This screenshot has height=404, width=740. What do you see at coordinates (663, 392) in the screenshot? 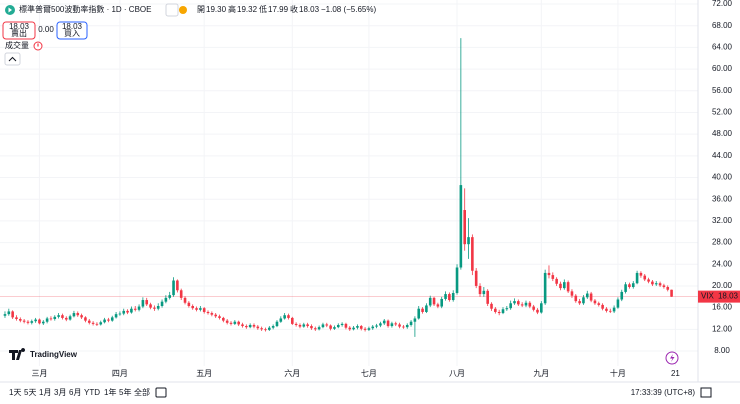
I see `clock: 17:33:39 (UTC+8)` at bounding box center [663, 392].